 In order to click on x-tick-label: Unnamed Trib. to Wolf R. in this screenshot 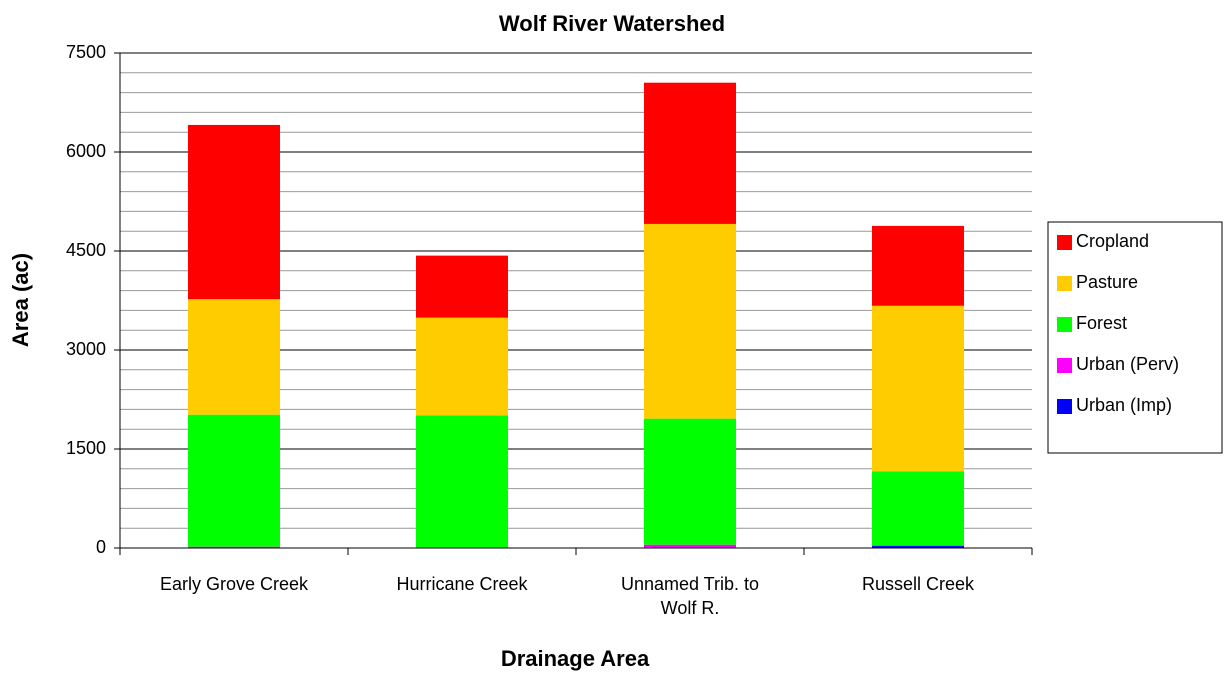, I will do `click(690, 596)`.